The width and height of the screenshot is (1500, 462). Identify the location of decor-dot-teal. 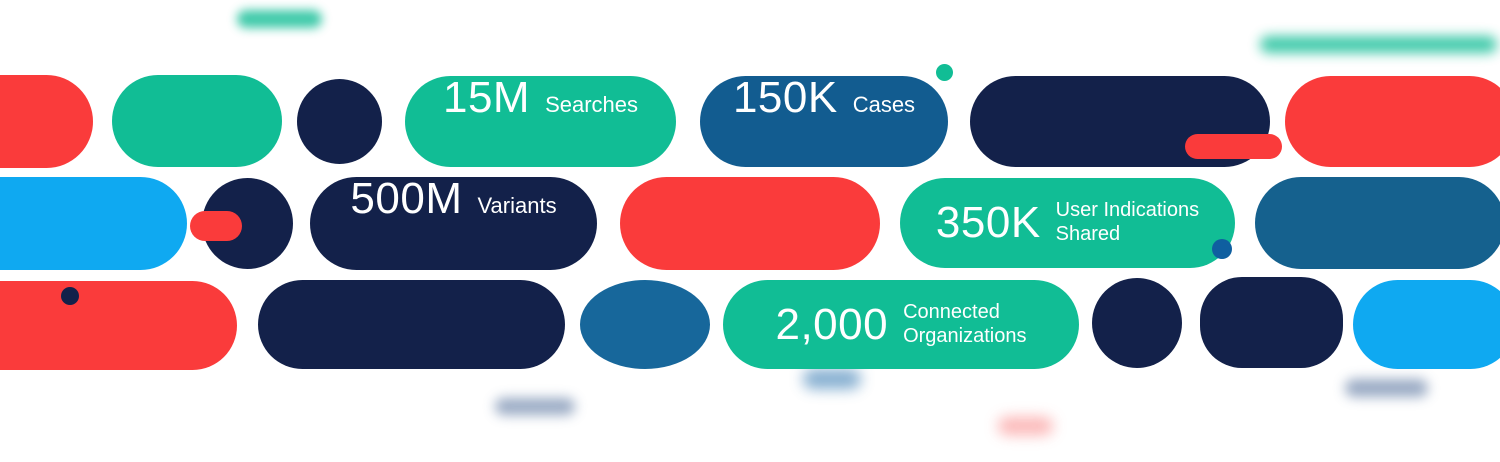
(944, 72).